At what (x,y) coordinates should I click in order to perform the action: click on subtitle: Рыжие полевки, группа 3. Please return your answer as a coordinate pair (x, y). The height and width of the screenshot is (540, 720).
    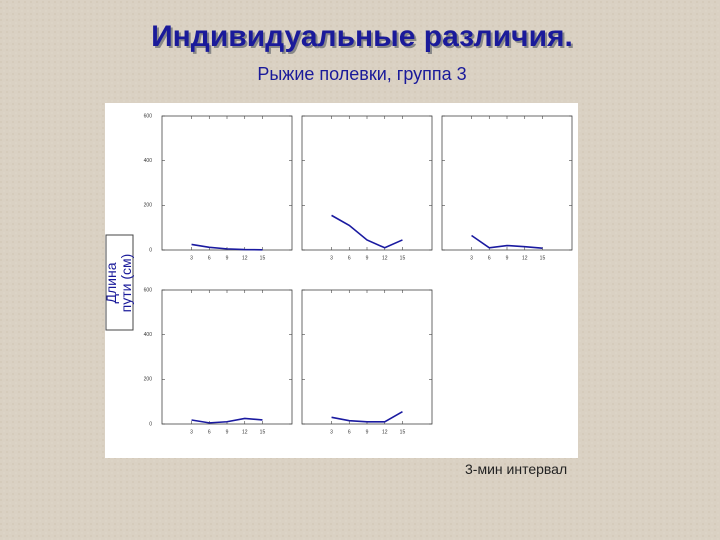
    Looking at the image, I should click on (361, 74).